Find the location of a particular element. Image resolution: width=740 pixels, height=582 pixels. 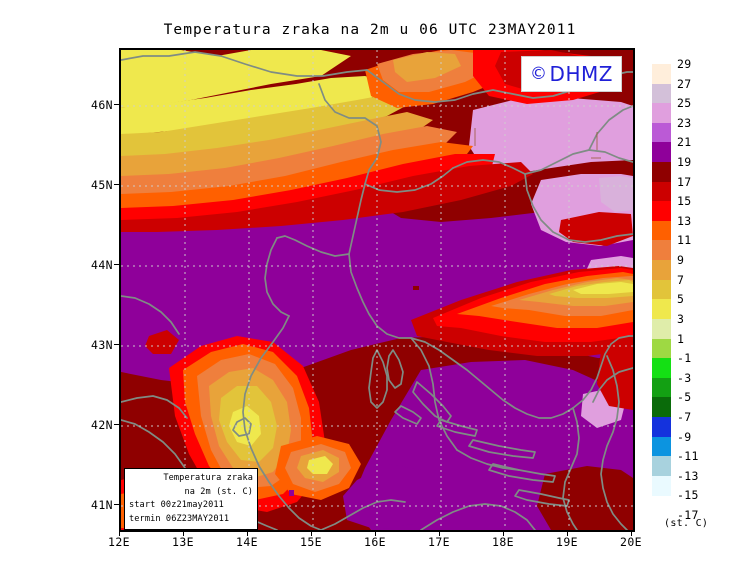

colorbar-label: 15 is located at coordinates (684, 201).